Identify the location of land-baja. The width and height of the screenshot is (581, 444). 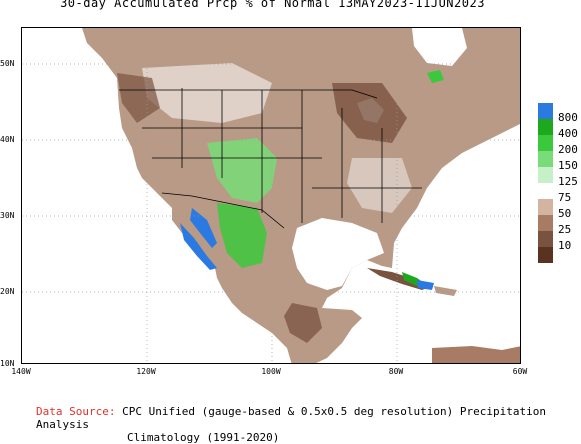
(202, 243).